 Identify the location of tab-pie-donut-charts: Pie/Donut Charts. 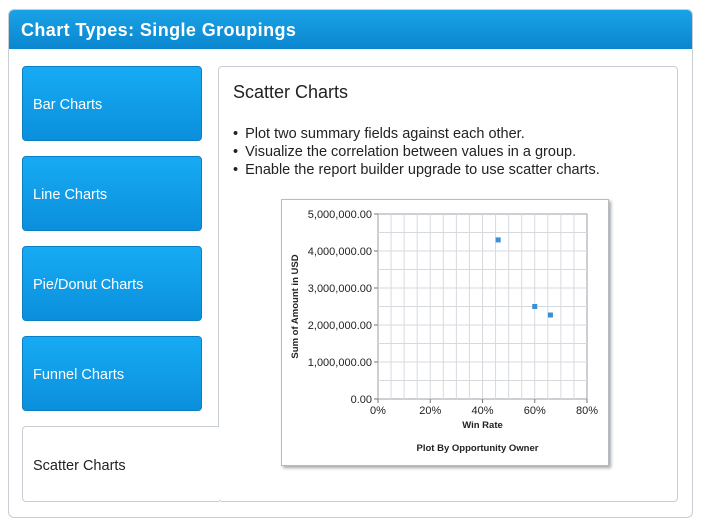
(112, 283).